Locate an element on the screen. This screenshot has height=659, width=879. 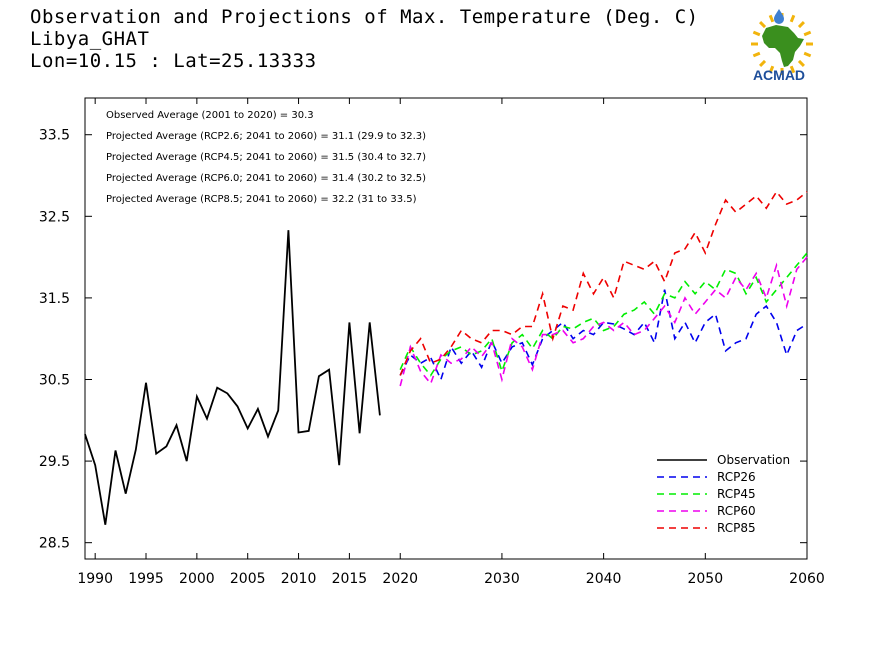
x-tick-label: 1995 is located at coordinates (146, 579).